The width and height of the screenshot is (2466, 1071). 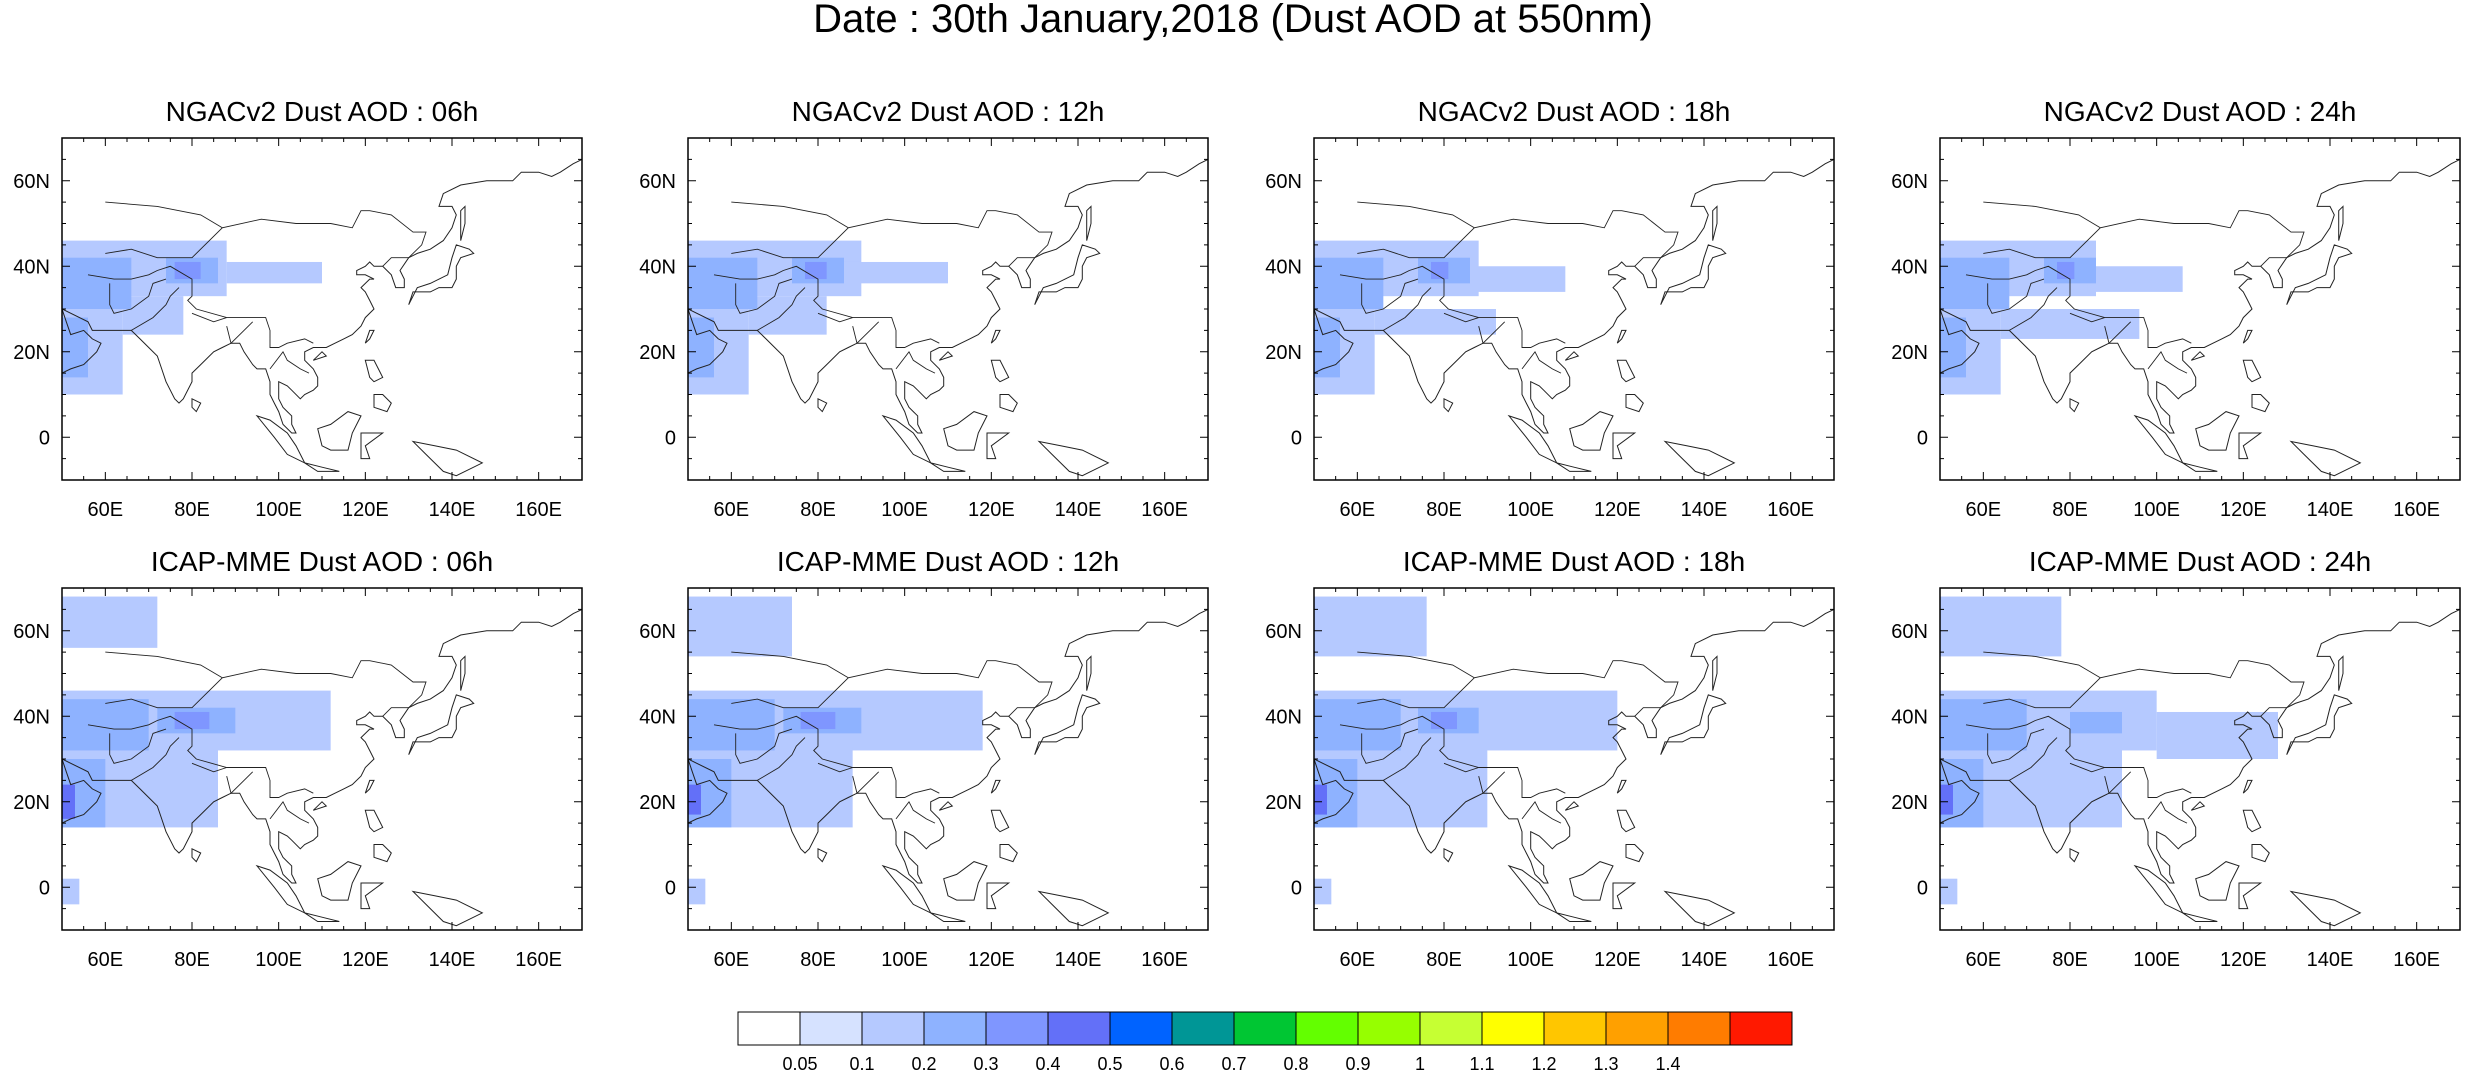 What do you see at coordinates (948, 561) in the screenshot?
I see `panel-title: ICAP-MME Dust AOD : 12h` at bounding box center [948, 561].